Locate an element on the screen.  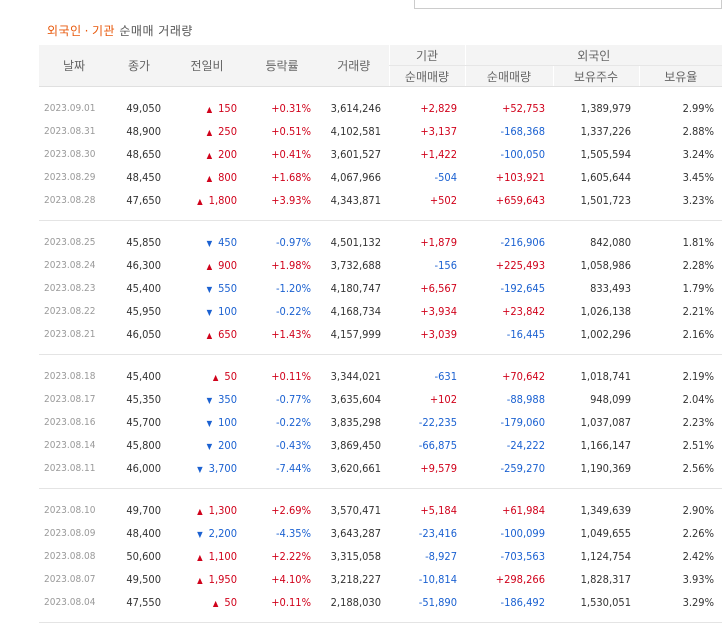
cell-change: ▲1,300 is located at coordinates (207, 510).